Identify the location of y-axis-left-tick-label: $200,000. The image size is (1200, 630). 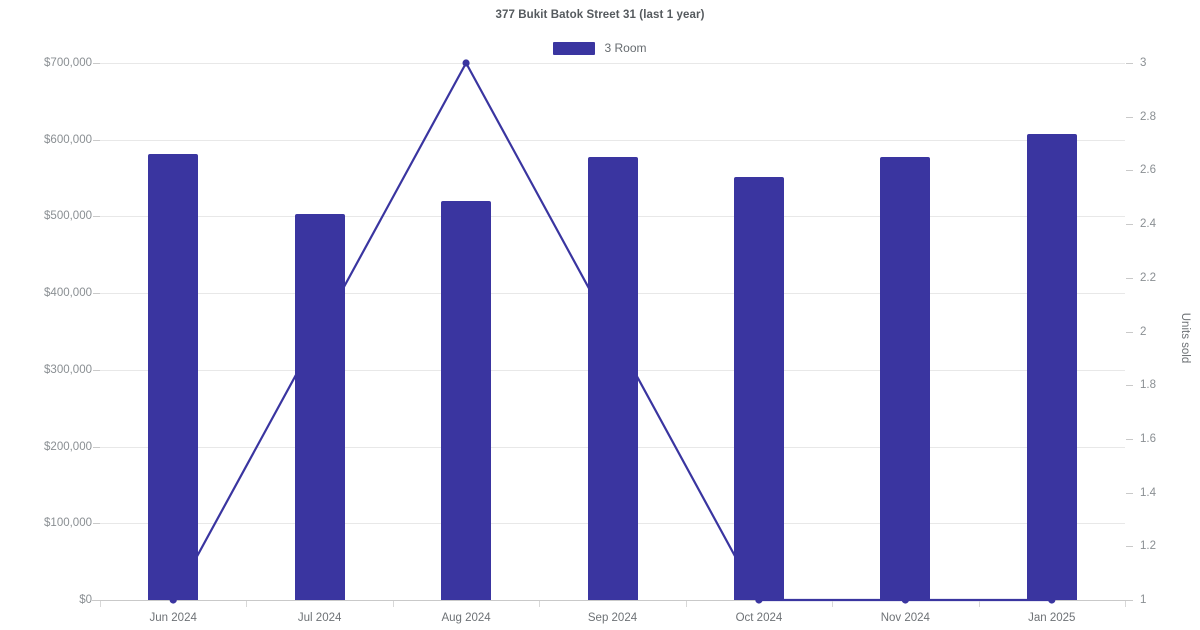
(68, 446).